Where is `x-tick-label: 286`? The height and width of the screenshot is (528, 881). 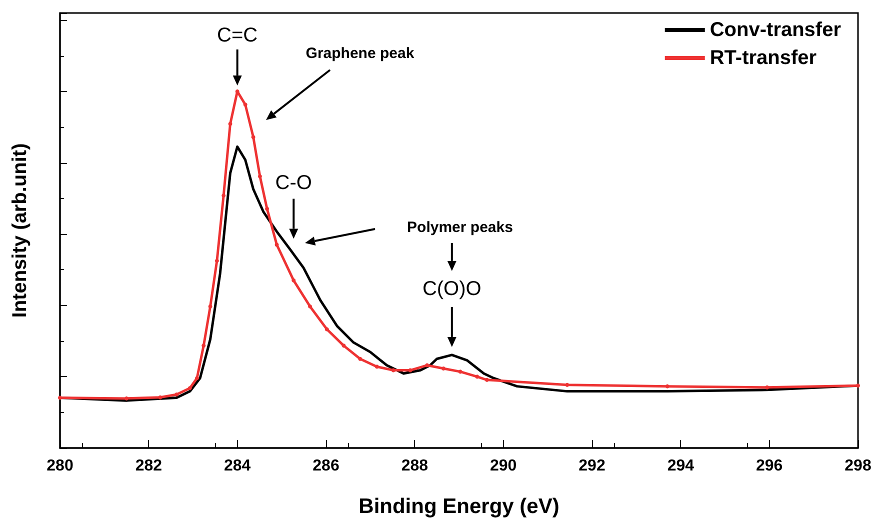
x-tick-label: 286 is located at coordinates (326, 466).